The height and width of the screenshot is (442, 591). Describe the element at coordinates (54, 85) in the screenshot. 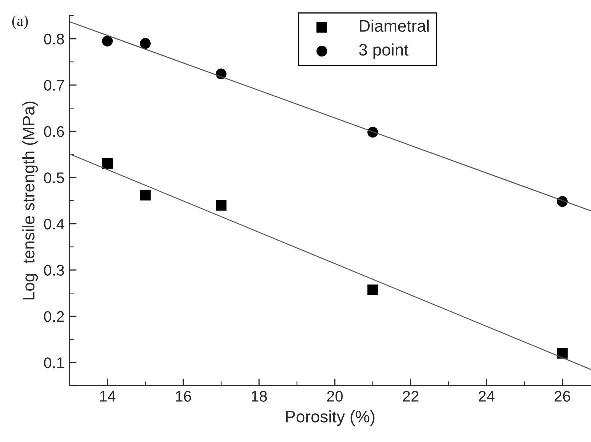

I see `y-tick-label: 0.7` at that location.